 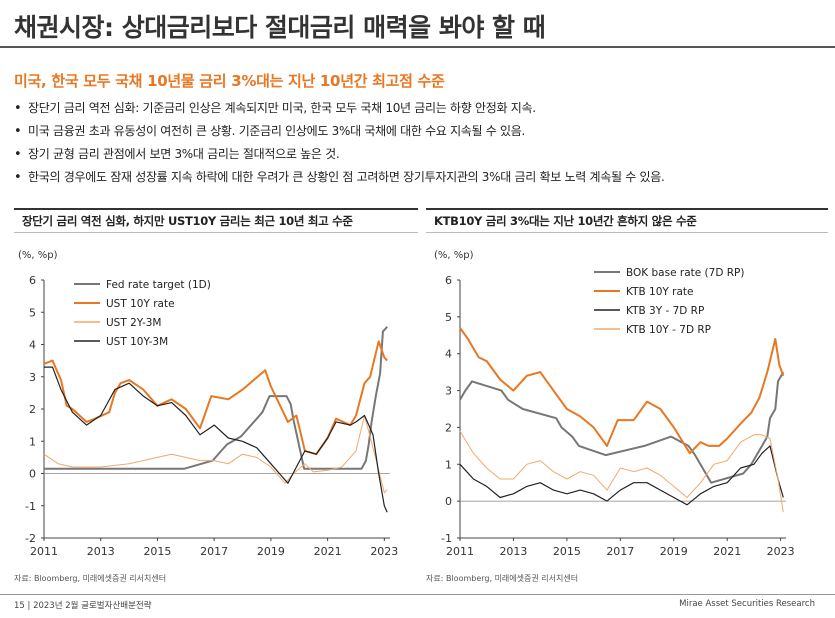 I want to click on footer-divider, so click(x=417, y=594).